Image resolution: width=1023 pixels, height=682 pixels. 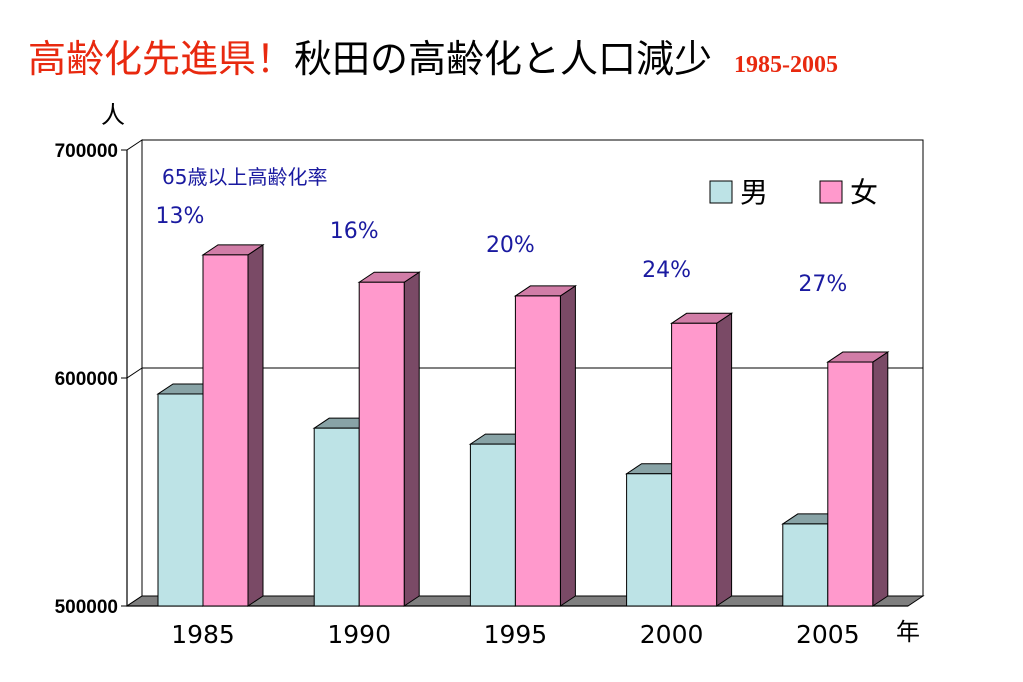 What do you see at coordinates (786, 65) in the screenshot?
I see `title-year-range: 1985-2005` at bounding box center [786, 65].